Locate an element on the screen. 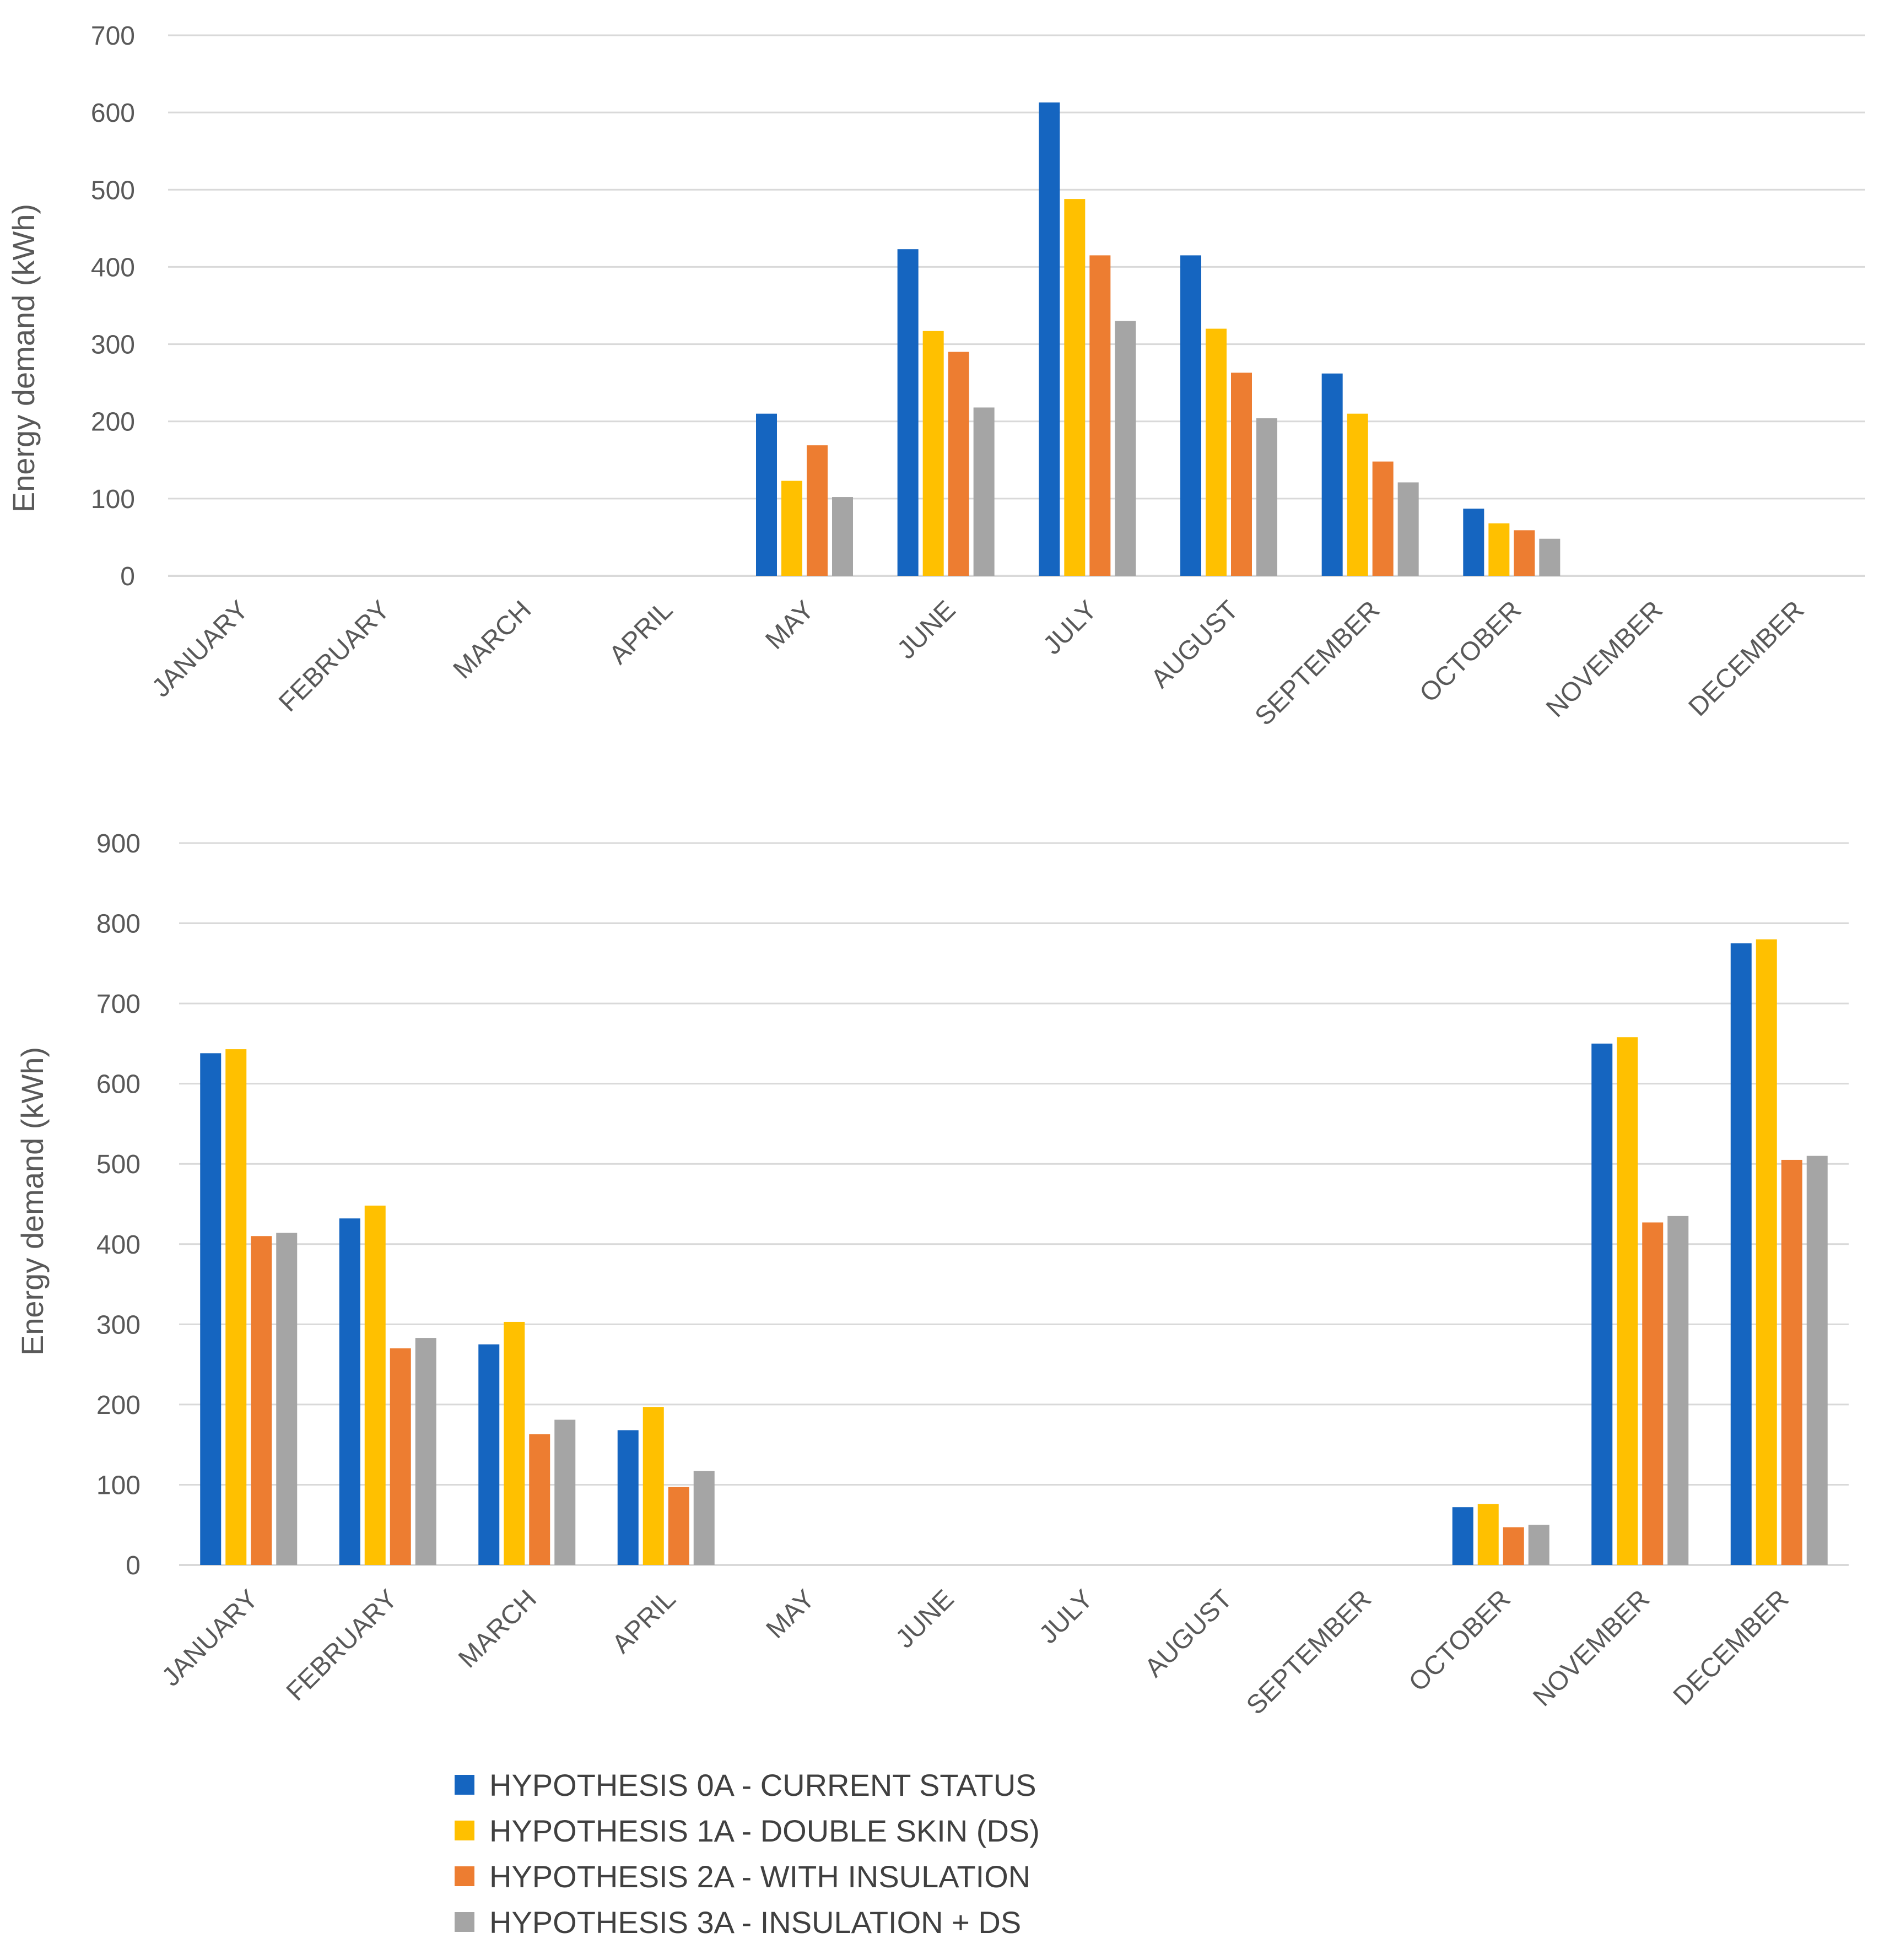  bar-april-series-1: HYPOTHESIS 1A - DOUBLE SKIN (DS): 197 is located at coordinates (653, 1486).